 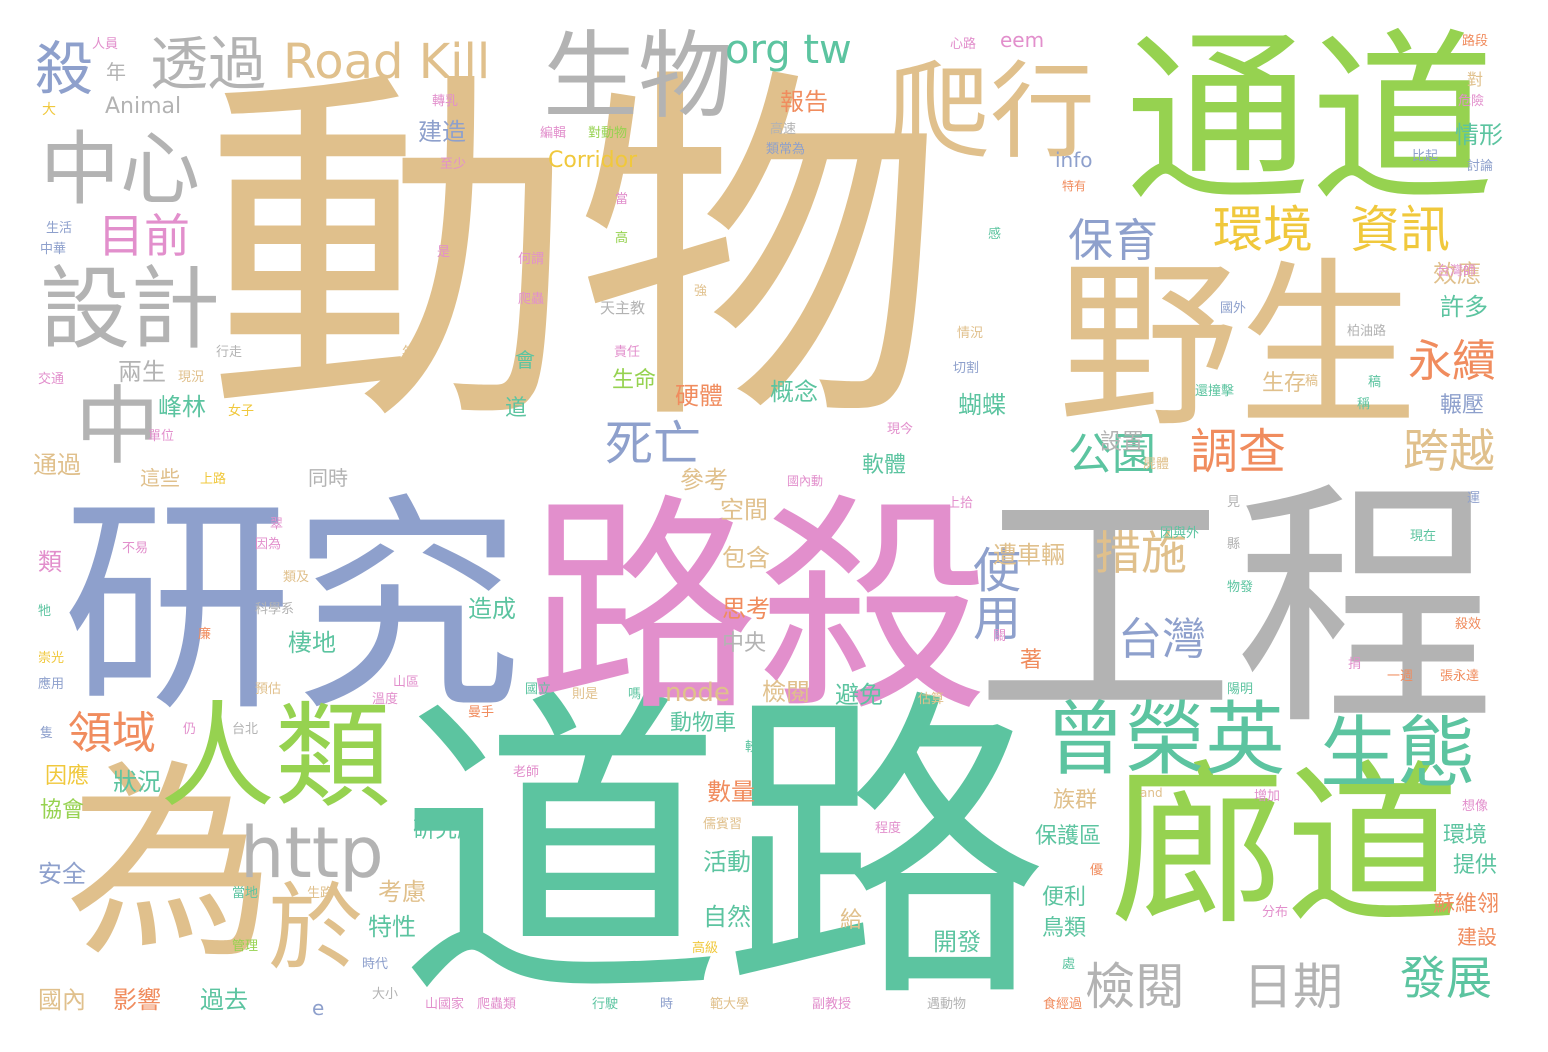 What do you see at coordinates (245, 946) in the screenshot?
I see `word: 管理` at bounding box center [245, 946].